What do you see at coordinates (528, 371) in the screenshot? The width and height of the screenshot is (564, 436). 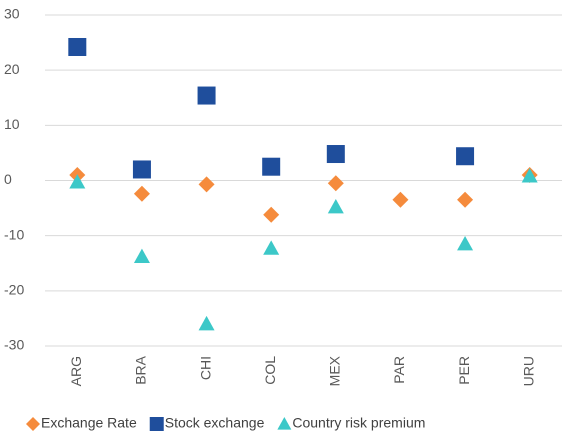 I see `x-tick-label: URU` at bounding box center [528, 371].